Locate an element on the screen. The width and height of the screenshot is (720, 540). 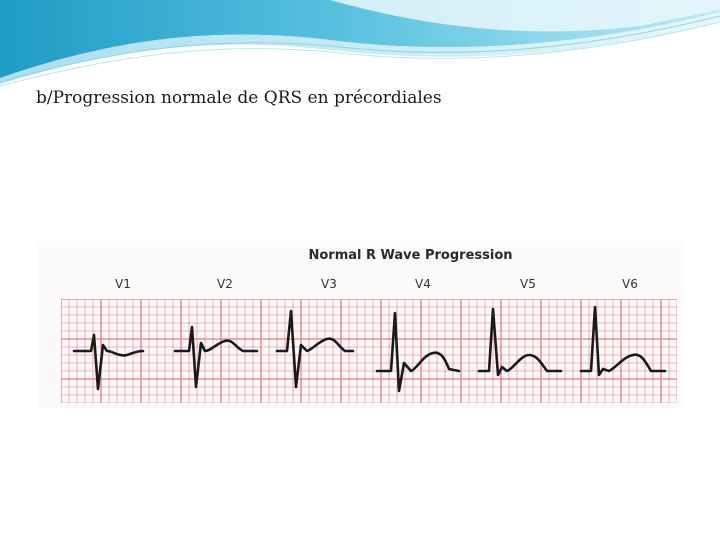
lead-label-v1: V1 is located at coordinates (123, 284).